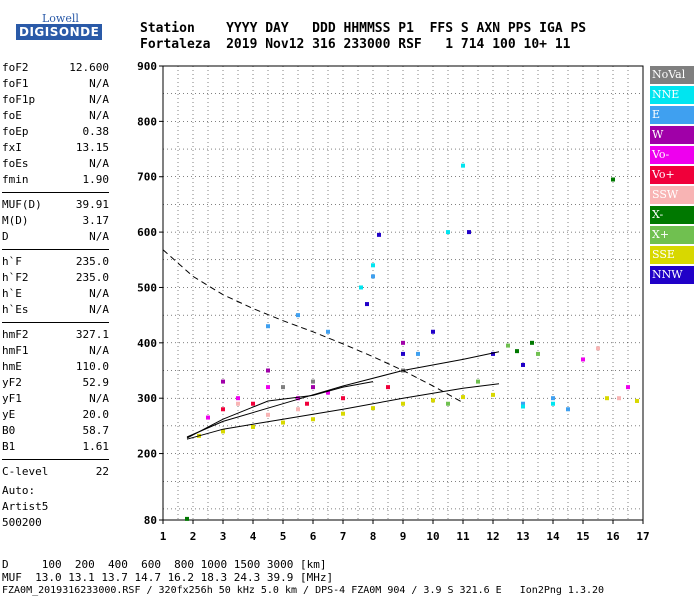 The height and width of the screenshot is (600, 700). What do you see at coordinates (55, 116) in the screenshot?
I see `param-row: foE N/A` at bounding box center [55, 116].